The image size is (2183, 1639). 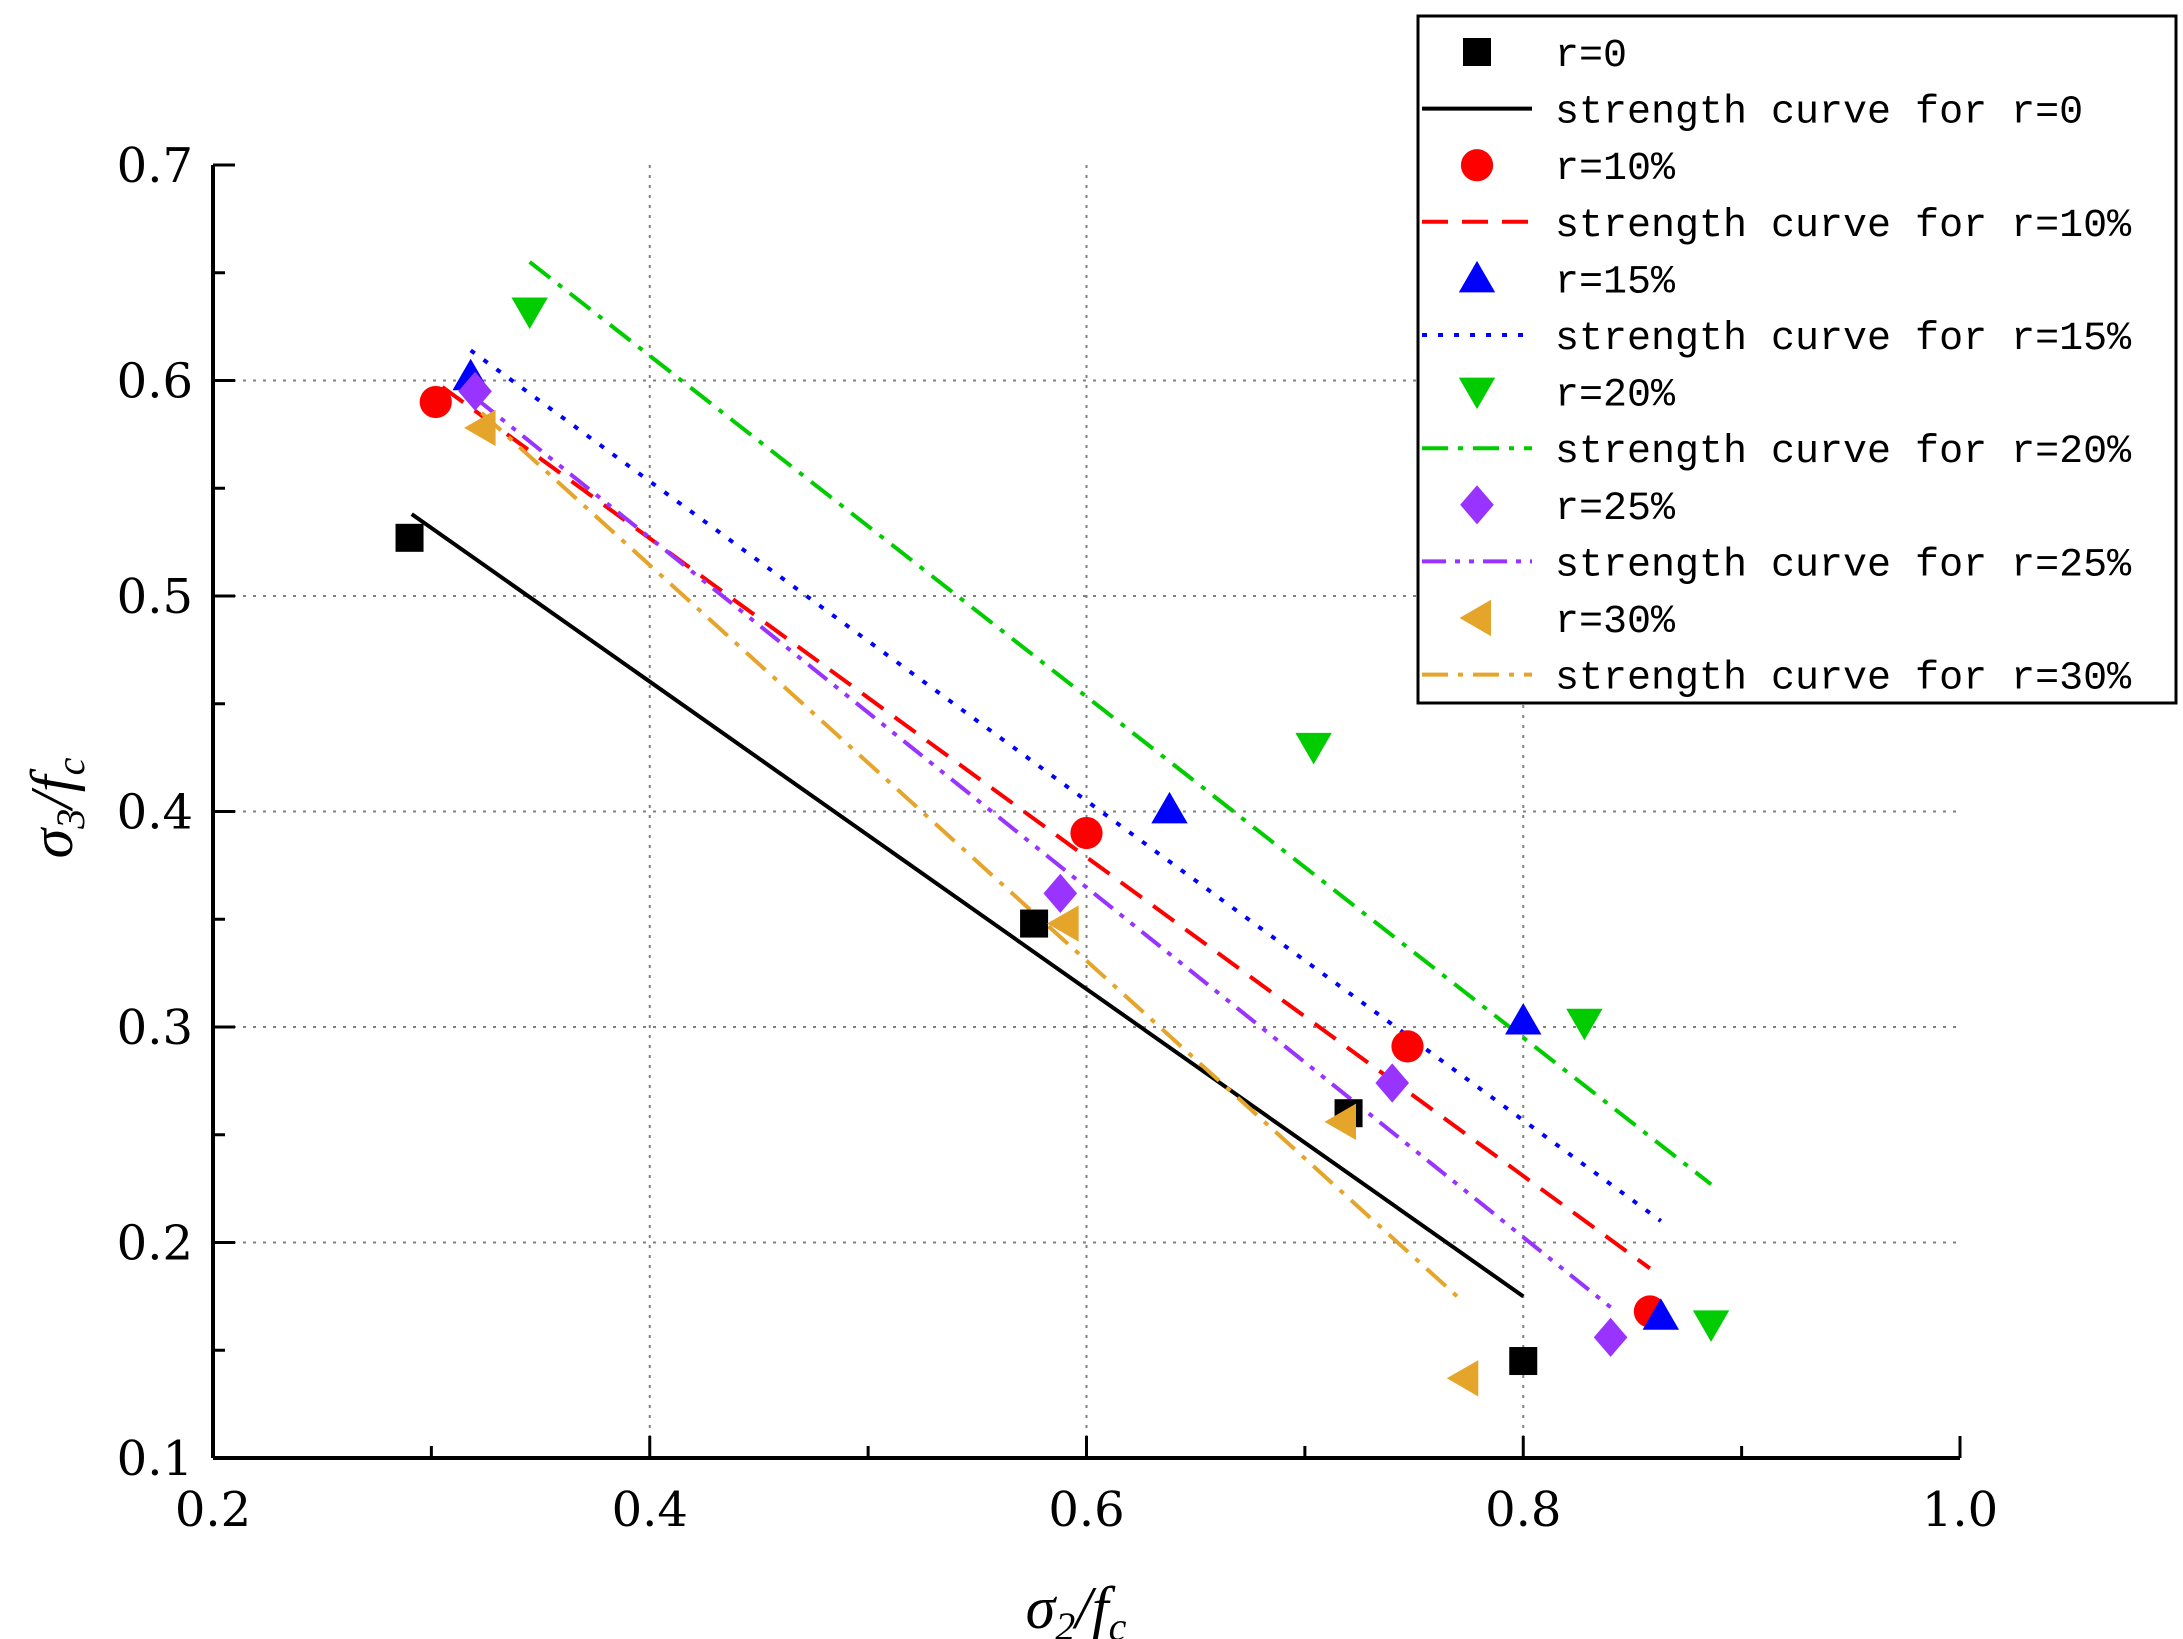 What do you see at coordinates (1523, 1510) in the screenshot?
I see `x-tick-label: 0.8` at bounding box center [1523, 1510].